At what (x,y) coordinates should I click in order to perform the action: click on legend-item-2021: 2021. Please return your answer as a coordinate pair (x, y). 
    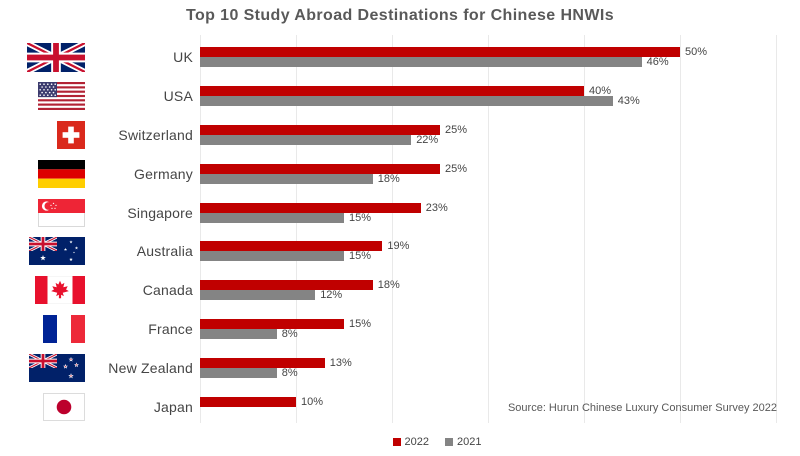
    Looking at the image, I should click on (463, 442).